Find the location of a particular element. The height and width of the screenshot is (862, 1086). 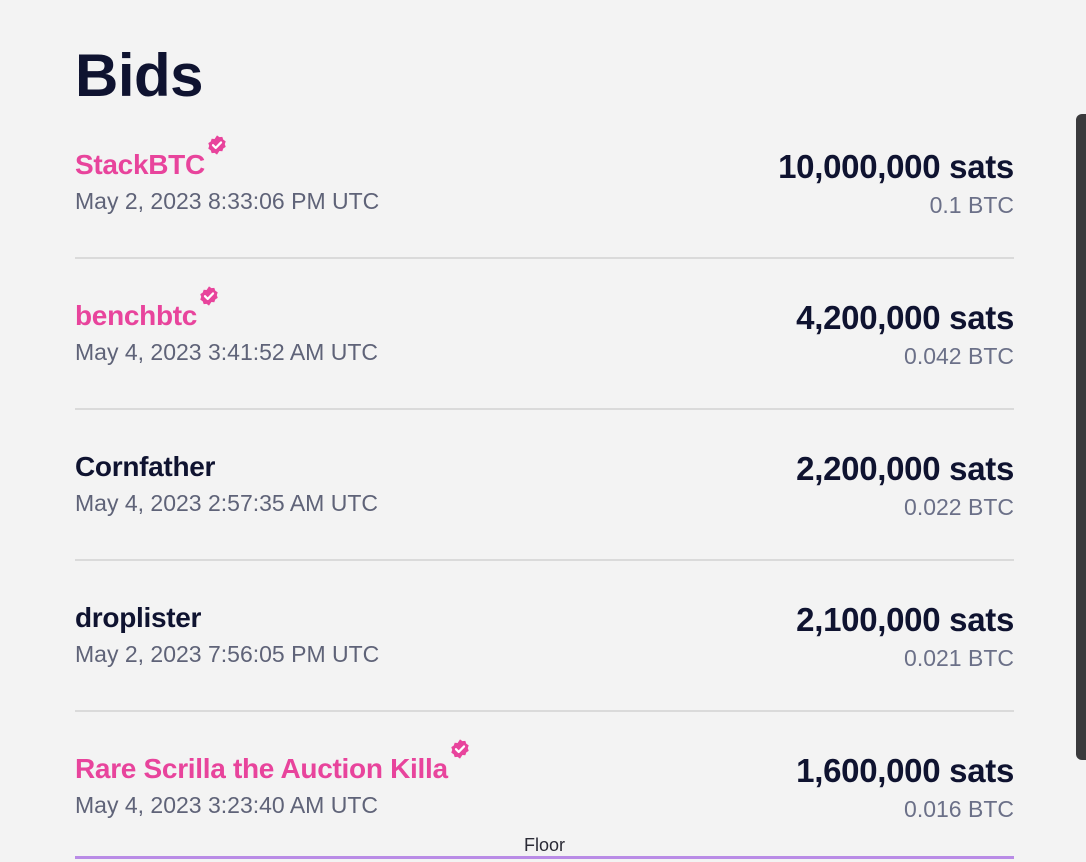

bidder: droplister is located at coordinates (138, 618).